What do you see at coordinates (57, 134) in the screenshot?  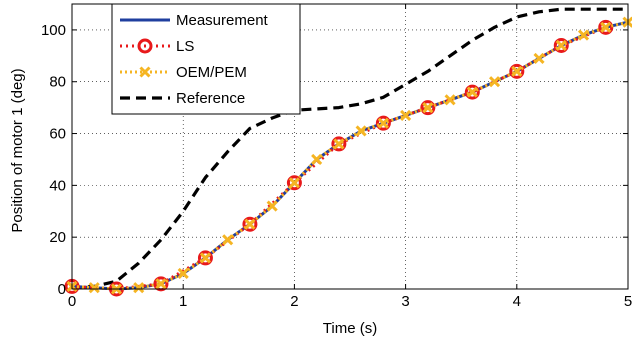 I see `y-tick-label: 60` at bounding box center [57, 134].